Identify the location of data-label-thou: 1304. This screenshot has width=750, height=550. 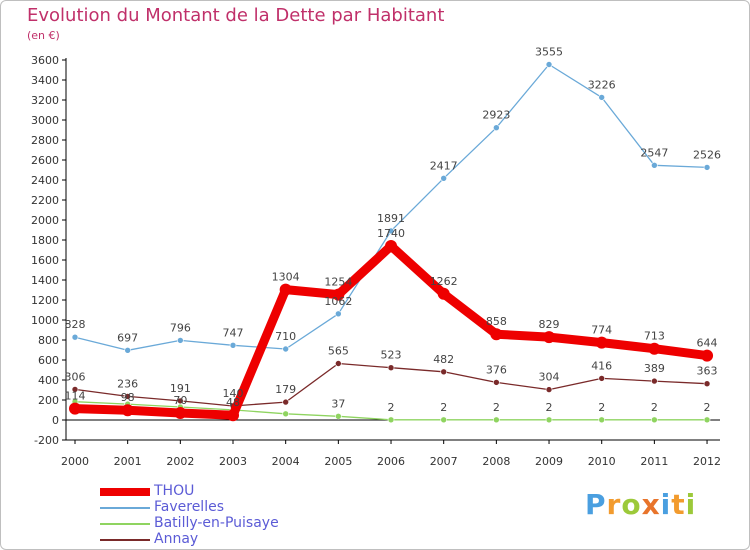
(286, 277).